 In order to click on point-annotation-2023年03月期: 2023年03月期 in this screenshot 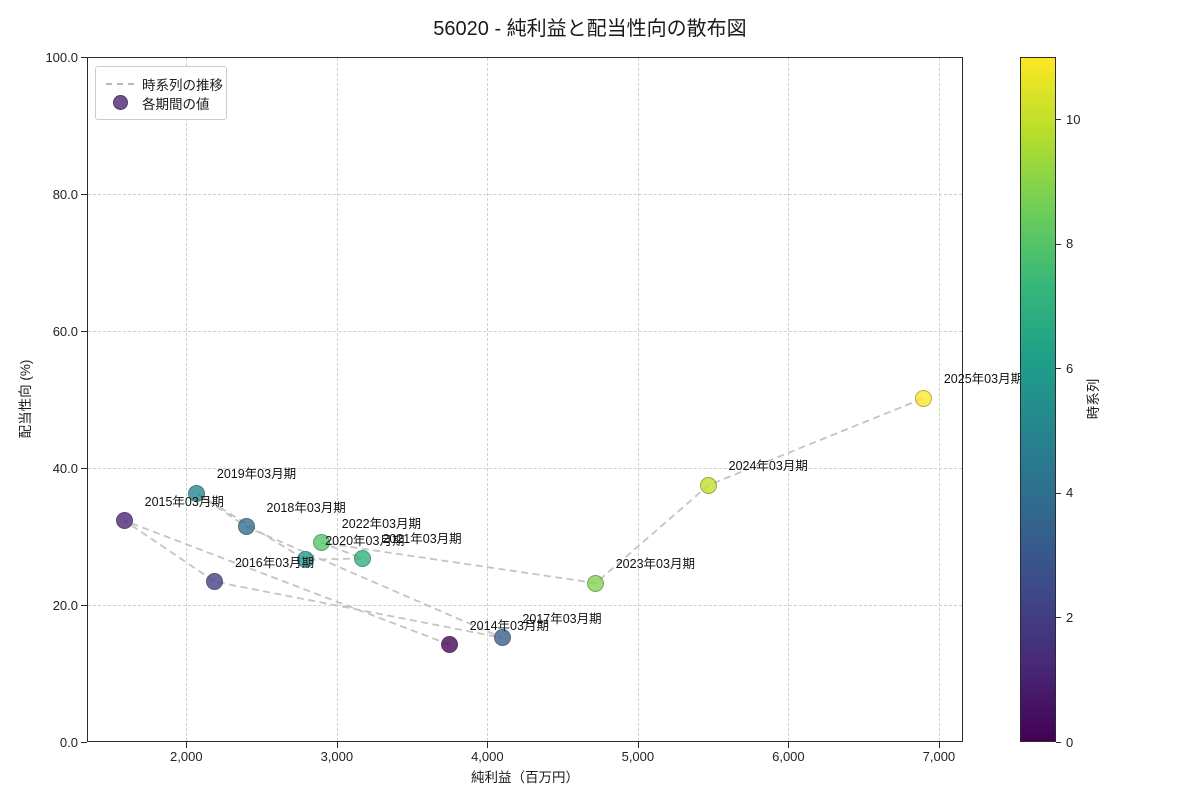, I will do `click(655, 564)`.